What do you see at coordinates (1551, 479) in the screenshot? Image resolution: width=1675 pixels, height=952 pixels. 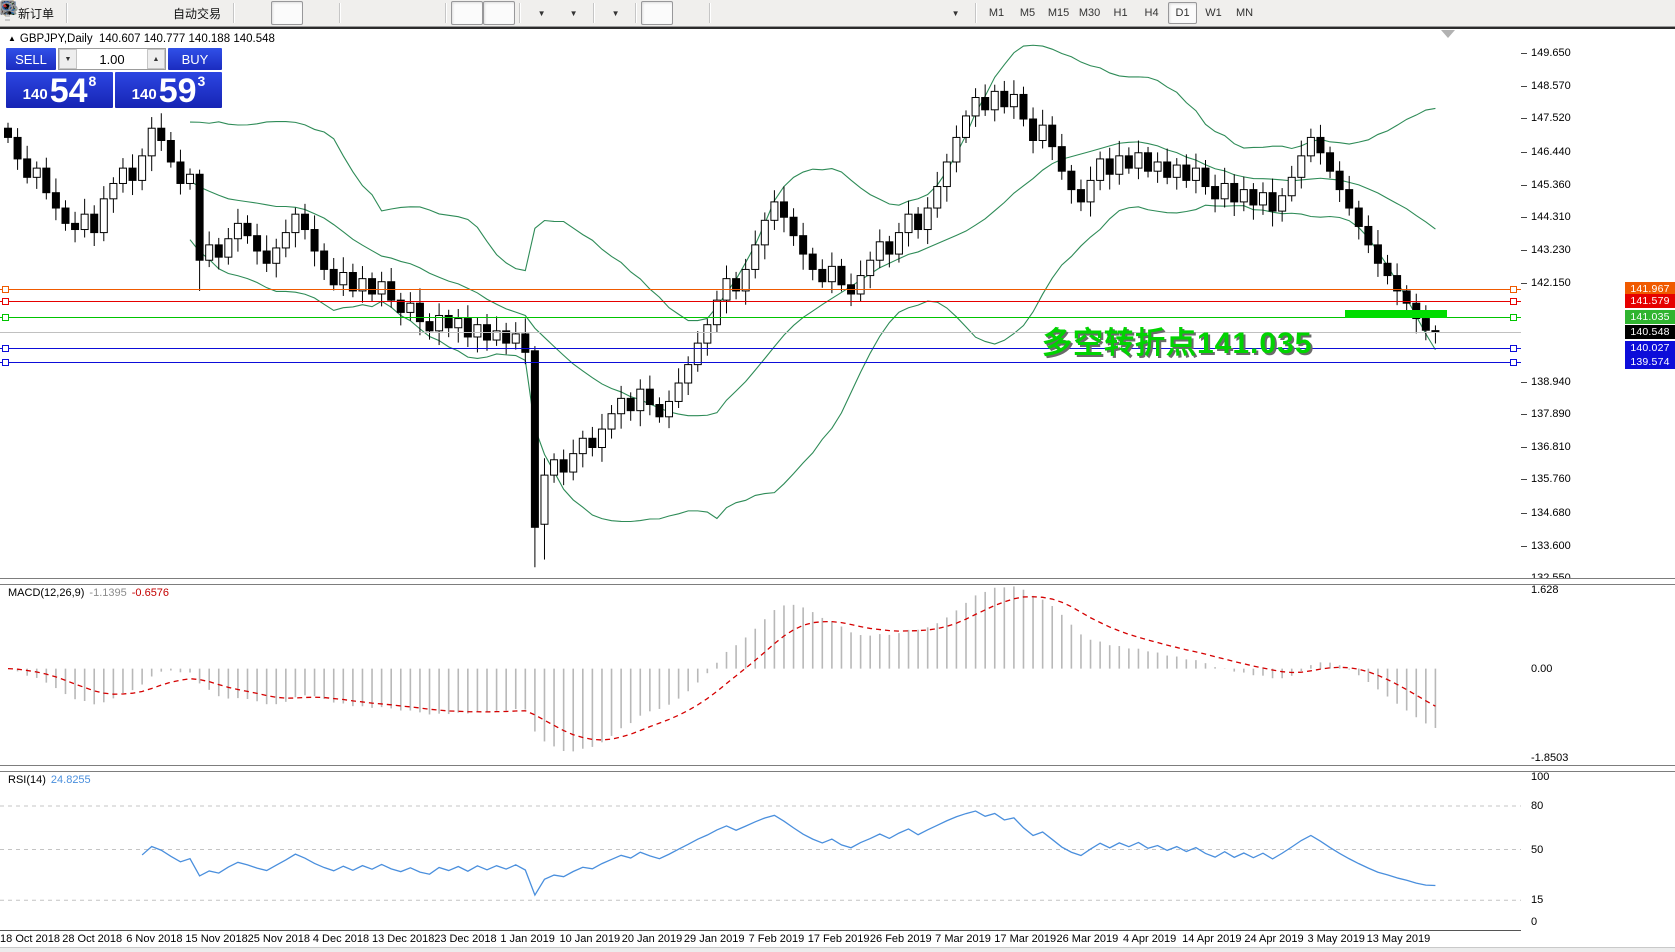 I see `price-axis-tick: 135.760` at bounding box center [1551, 479].